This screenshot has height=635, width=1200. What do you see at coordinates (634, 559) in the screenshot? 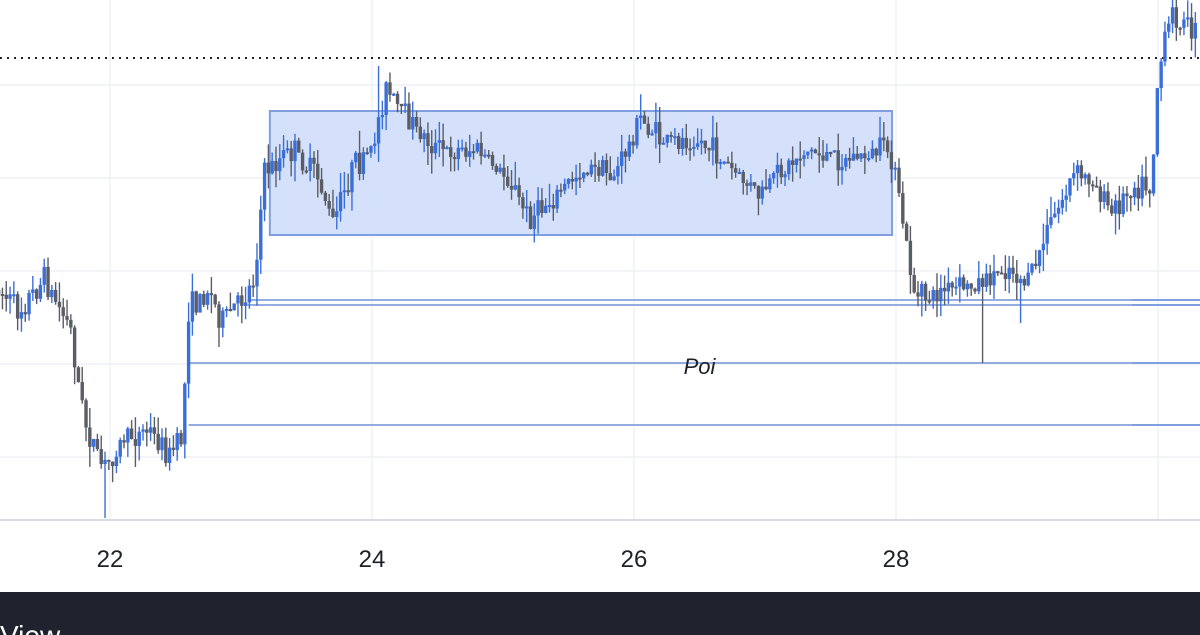
I see `x-tick-label: 26` at bounding box center [634, 559].